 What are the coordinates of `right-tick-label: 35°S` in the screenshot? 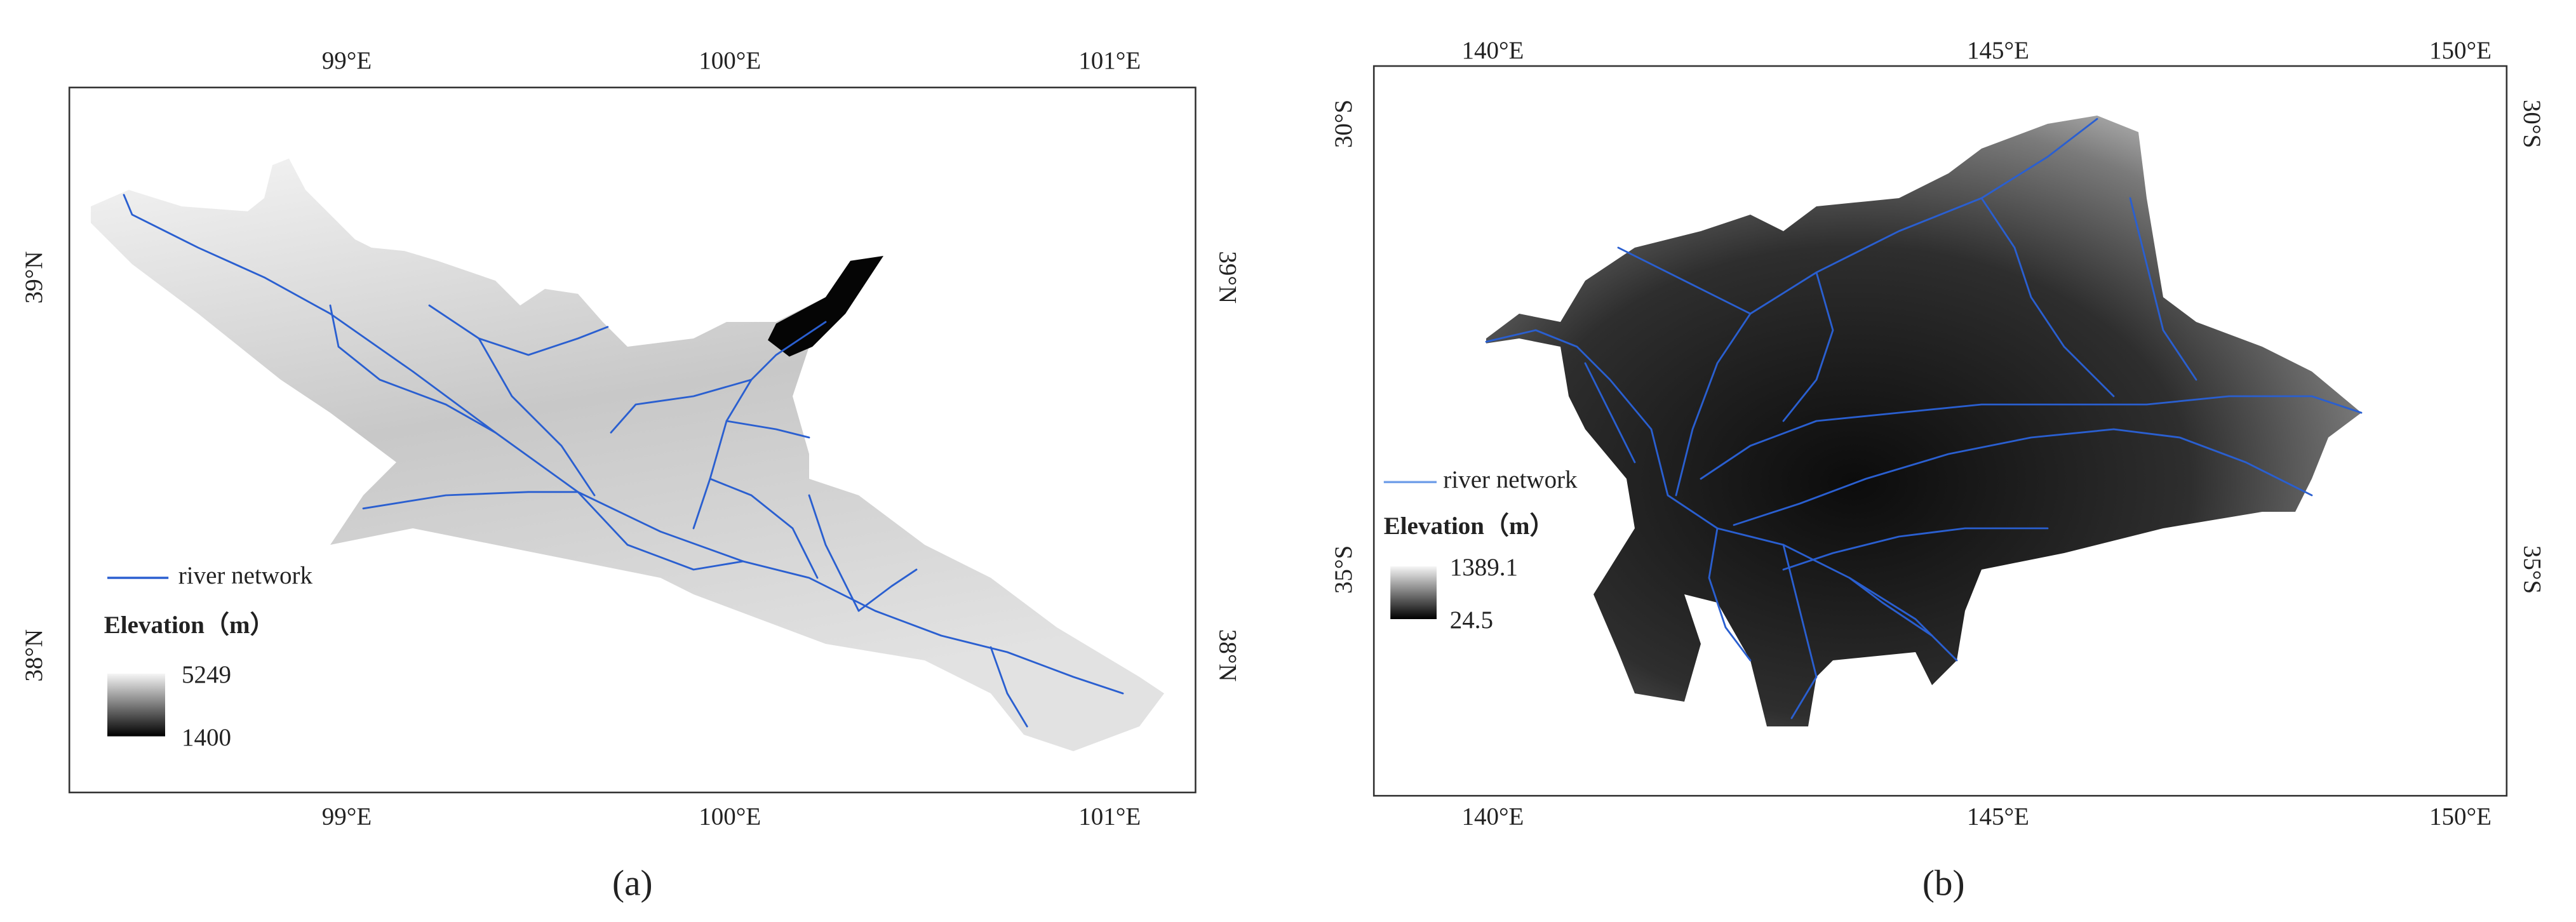 It's located at (2532, 569).